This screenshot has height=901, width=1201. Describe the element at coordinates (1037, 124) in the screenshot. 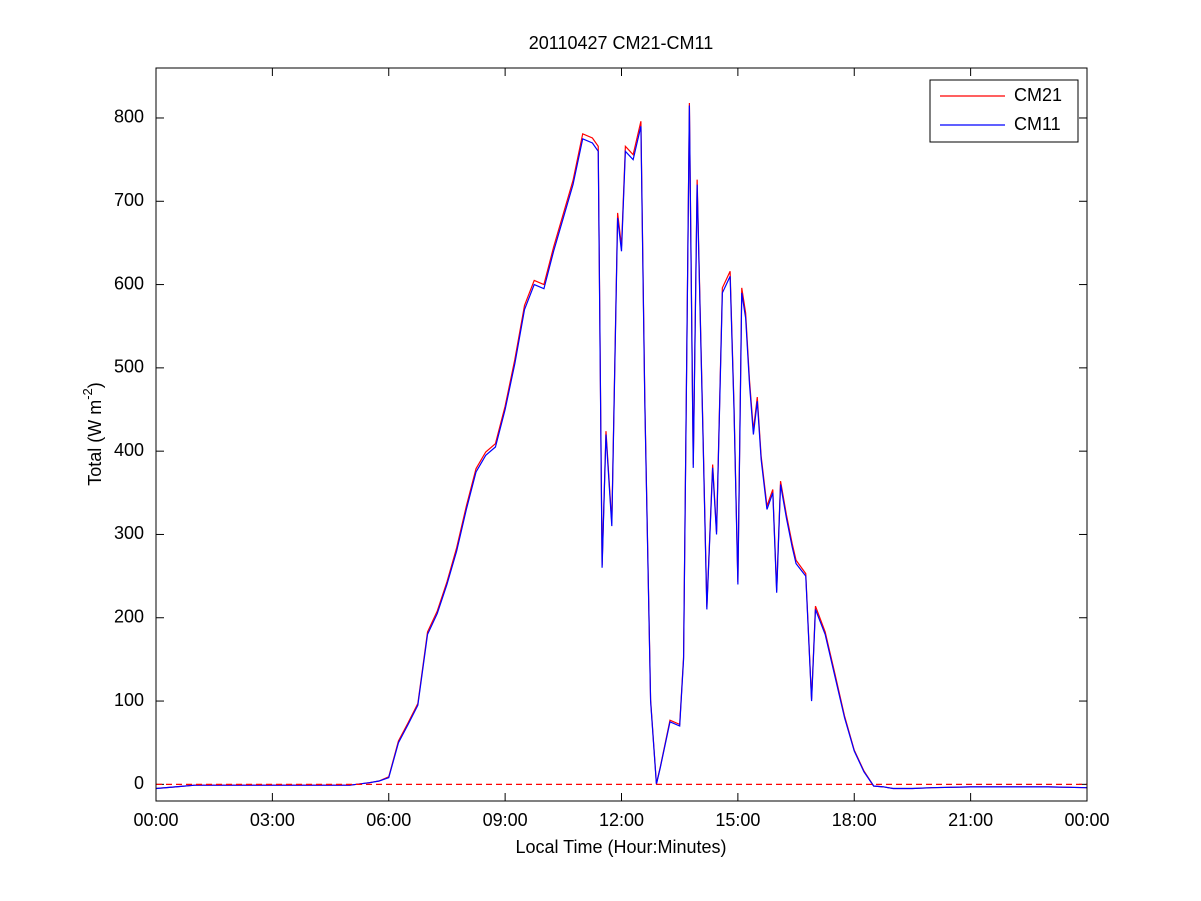

I see `legend-label: CM11` at that location.